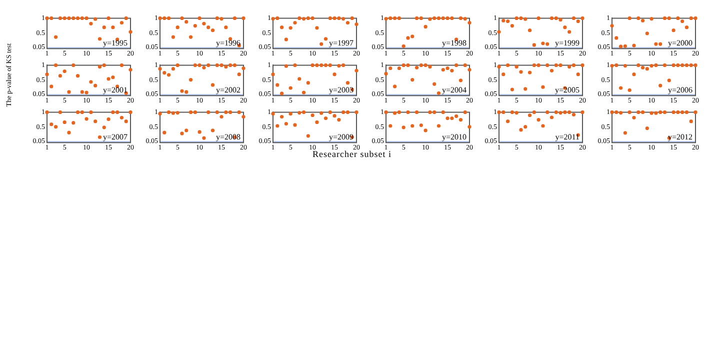 The width and height of the screenshot is (708, 360). I want to click on annotation: y=2000, so click(680, 43).